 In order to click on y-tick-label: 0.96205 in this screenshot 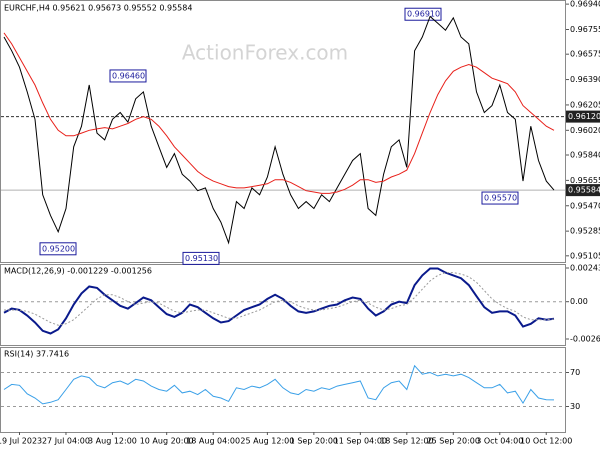, I will do `click(585, 104)`.